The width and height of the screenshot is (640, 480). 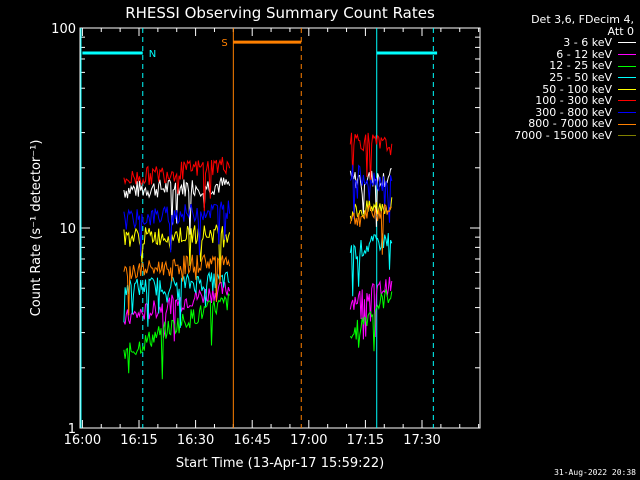 What do you see at coordinates (138, 440) in the screenshot?
I see `x-tick-label: 16:15` at bounding box center [138, 440].